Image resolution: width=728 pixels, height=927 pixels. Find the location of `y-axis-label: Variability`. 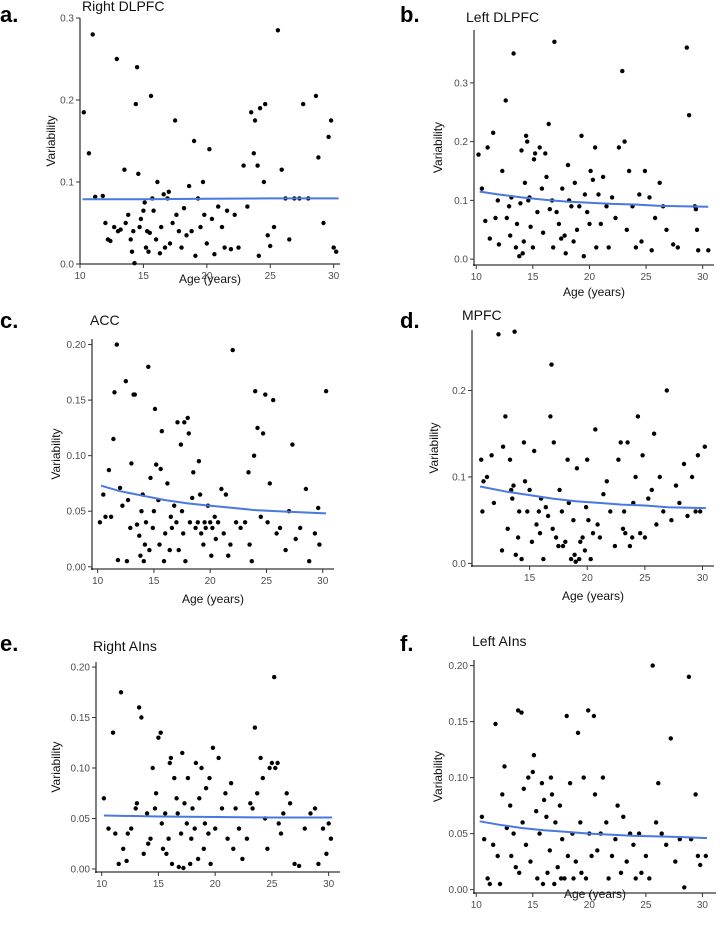

y-axis-label: Variability is located at coordinates (56, 453).